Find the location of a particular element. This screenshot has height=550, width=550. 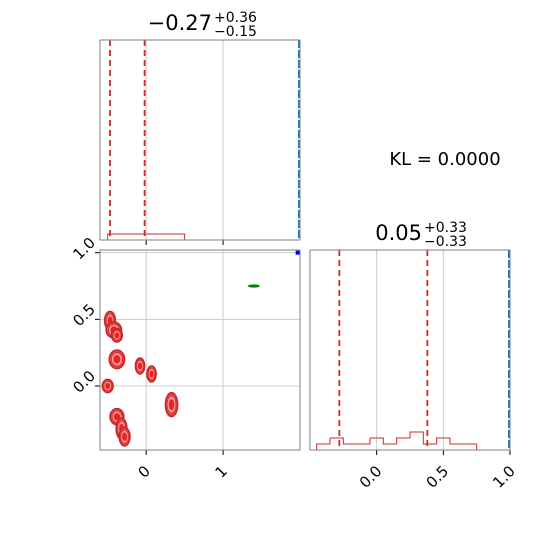

panel-title-hist-top: −0.27 +0.36−0.15 is located at coordinates (202, 25).